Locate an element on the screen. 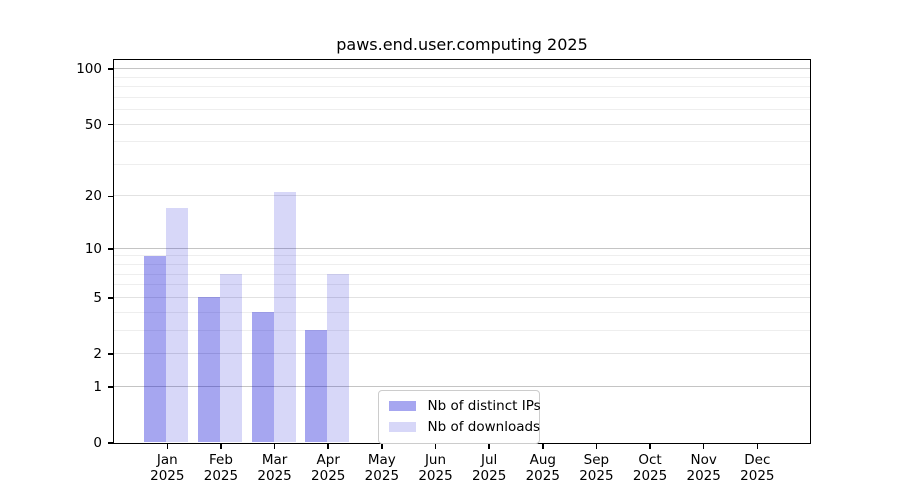 Image resolution: width=900 pixels, height=500 pixels. bar-downloads-feb is located at coordinates (230, 358).